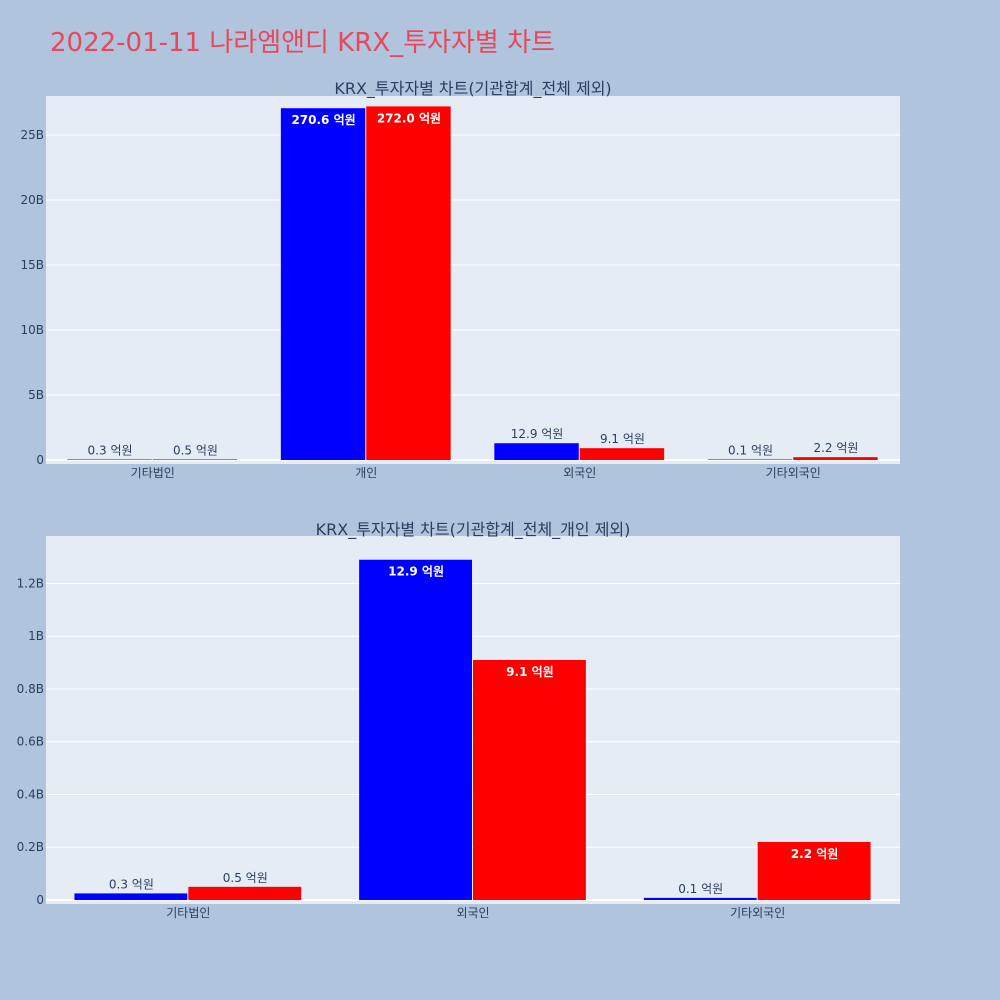 This screenshot has width=1000, height=1000. What do you see at coordinates (302, 43) in the screenshot?
I see `page-title: 2022-01-11 나라엠앤디 KRX_투자자별 차트` at bounding box center [302, 43].